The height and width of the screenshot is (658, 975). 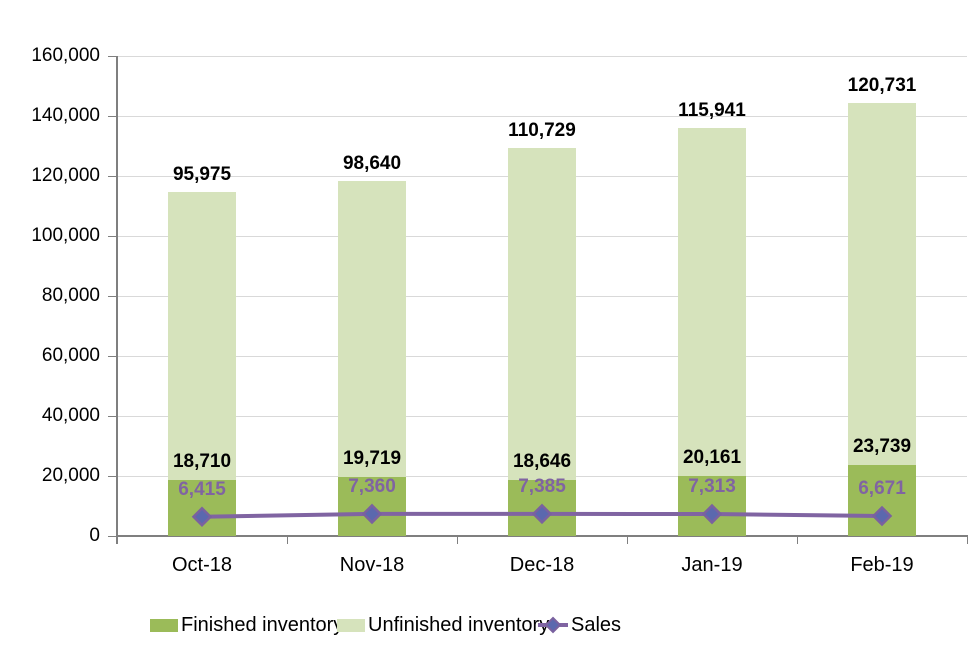 I want to click on y-axis-tick-label: 100,000, so click(x=65, y=235).